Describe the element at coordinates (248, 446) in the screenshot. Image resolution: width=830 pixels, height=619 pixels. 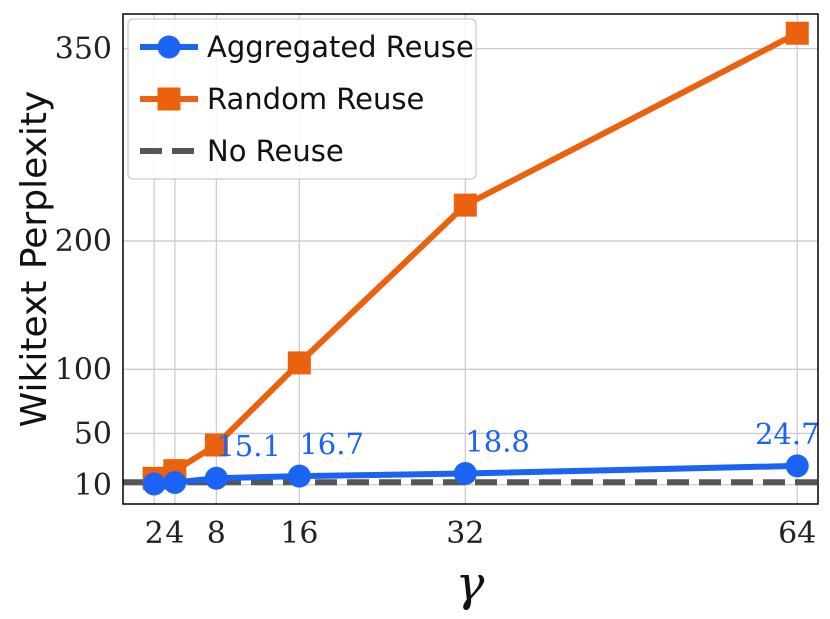
I see `data-label-8: 15.1` at that location.